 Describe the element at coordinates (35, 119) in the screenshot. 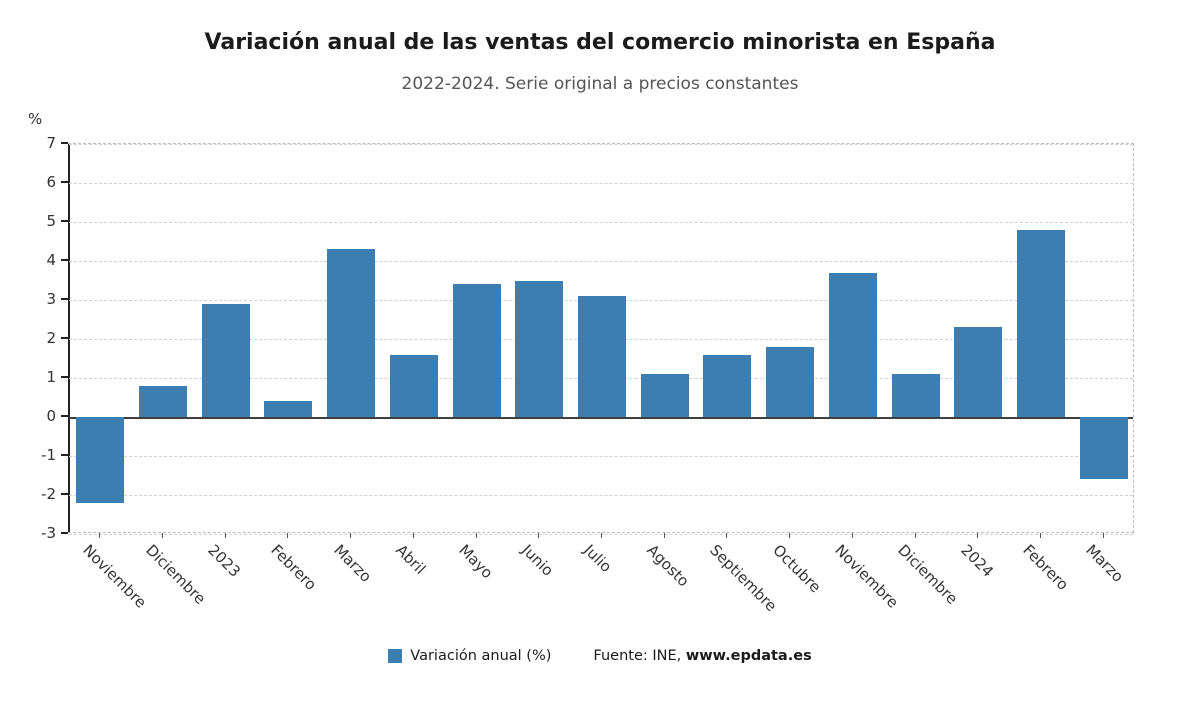

I see `y-axis-unit-label: %` at that location.